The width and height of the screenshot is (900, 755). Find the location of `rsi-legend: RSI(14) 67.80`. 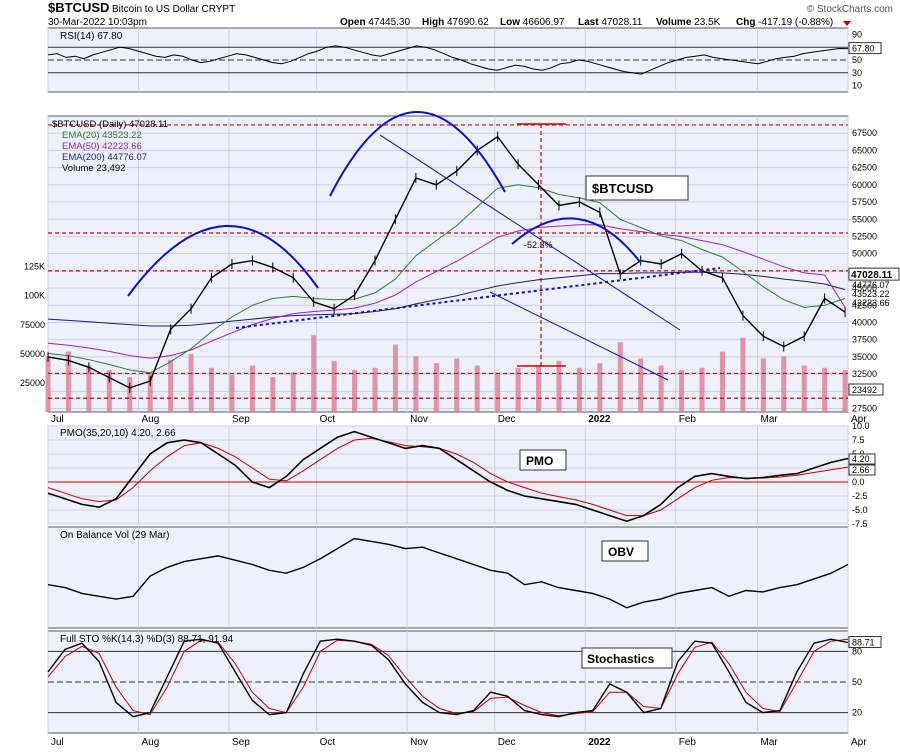

rsi-legend: RSI(14) 67.80 is located at coordinates (91, 36).